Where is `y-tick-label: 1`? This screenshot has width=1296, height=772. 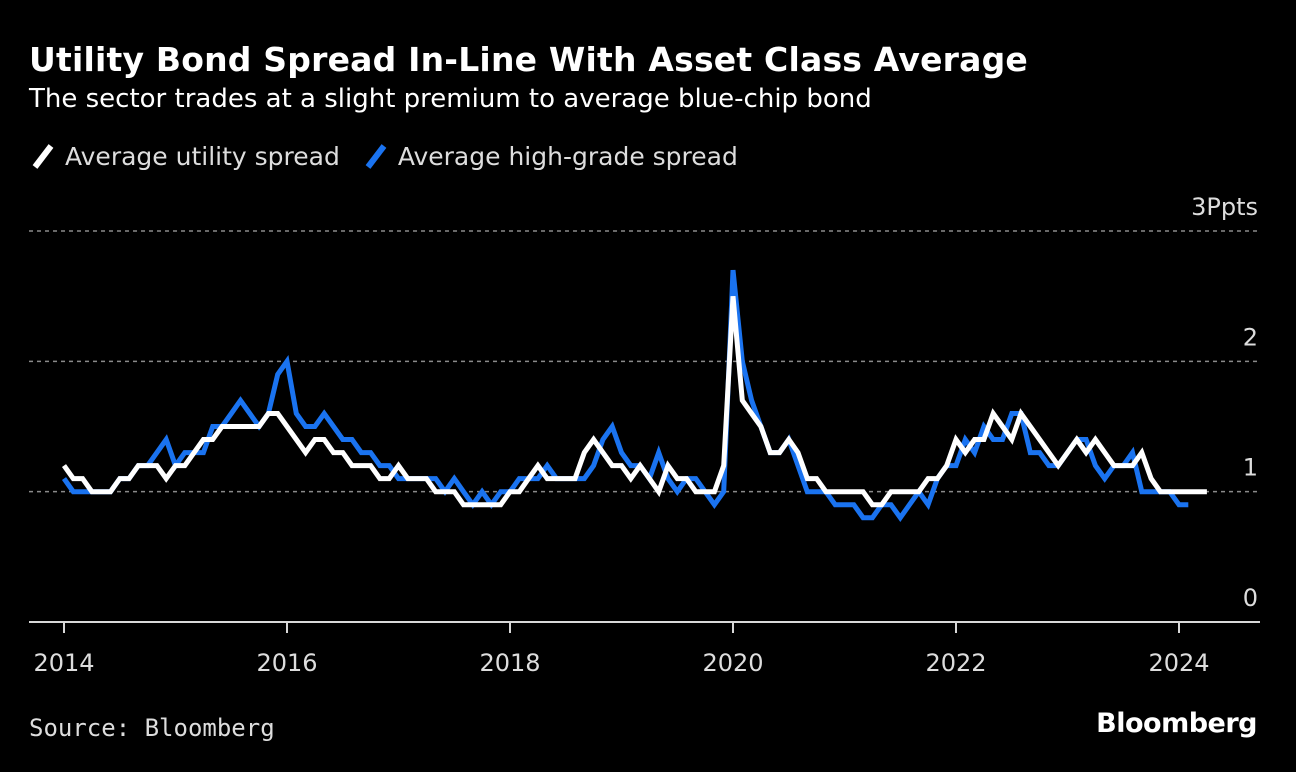 y-tick-label: 1 is located at coordinates (1250, 468).